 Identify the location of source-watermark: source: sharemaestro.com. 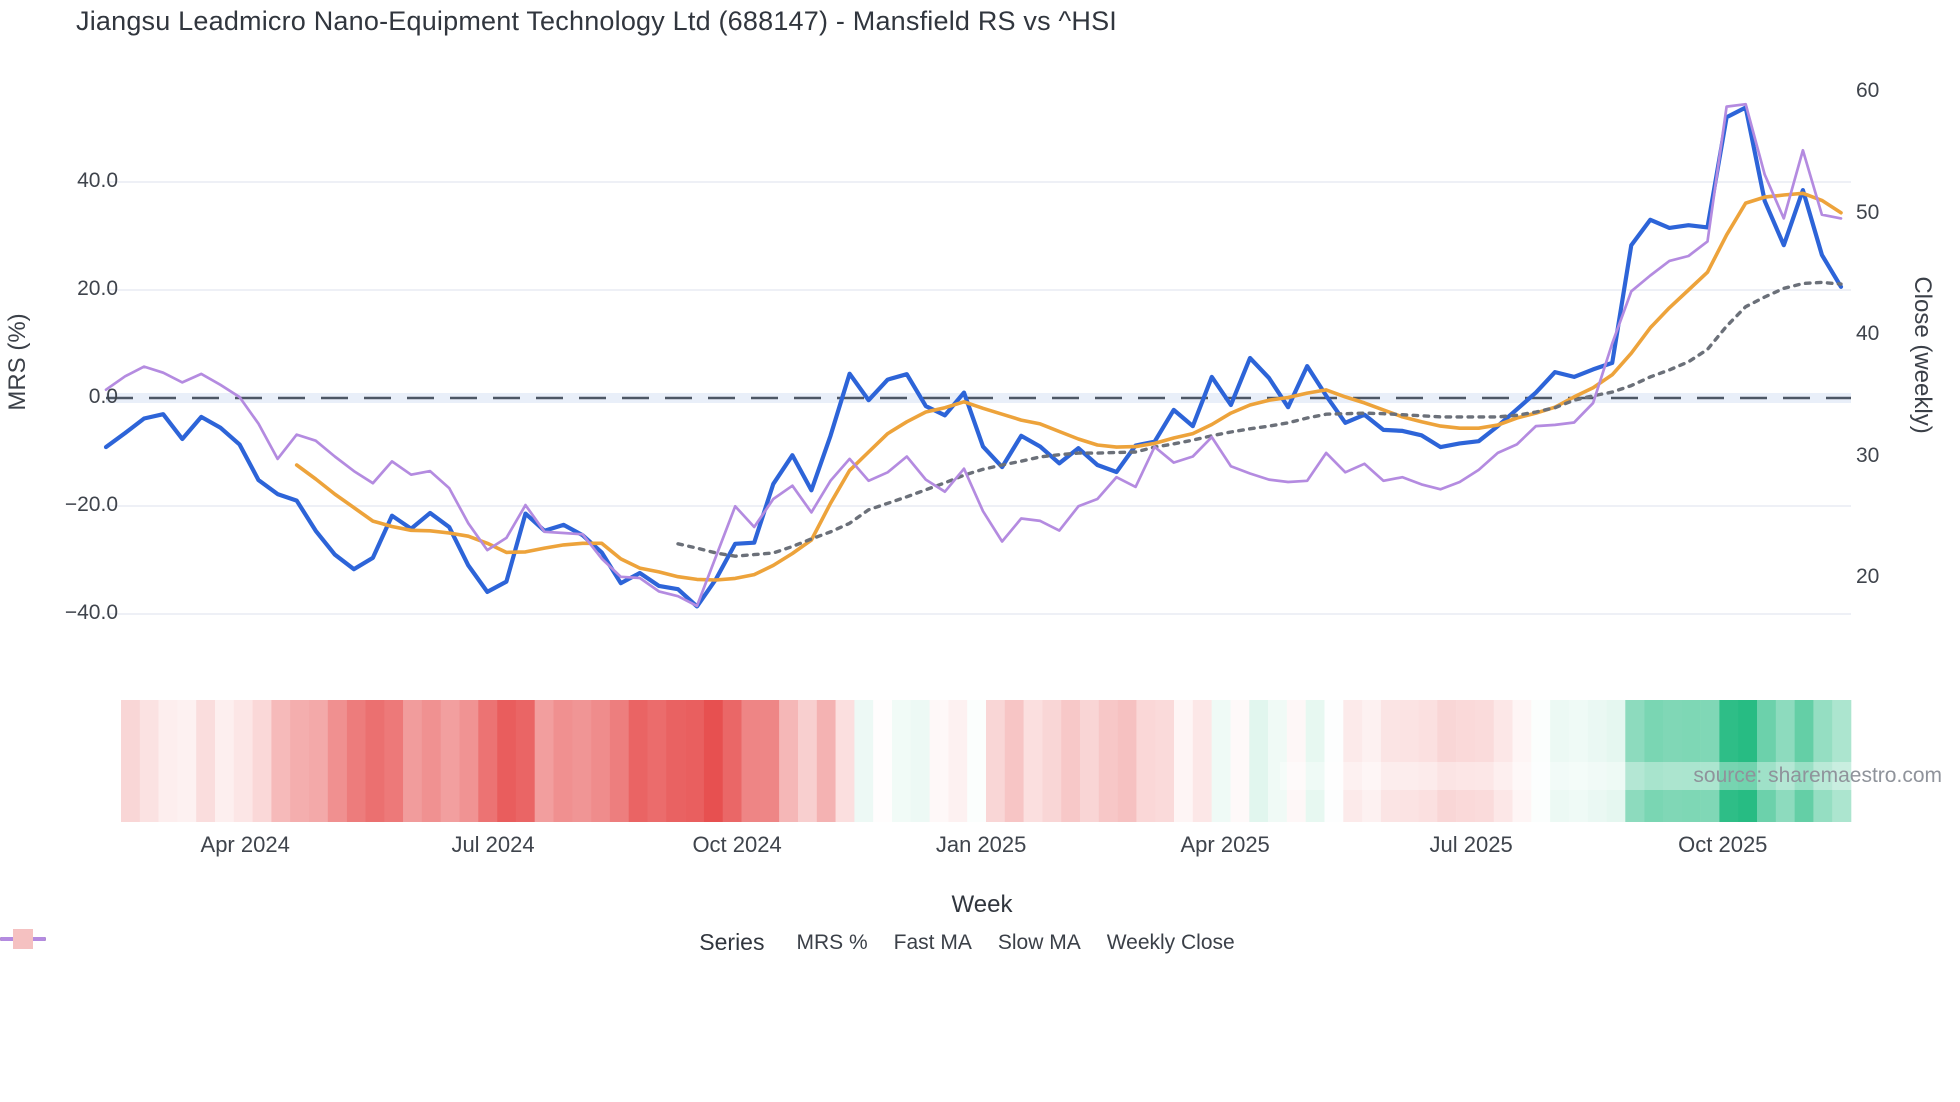
(1614, 776).